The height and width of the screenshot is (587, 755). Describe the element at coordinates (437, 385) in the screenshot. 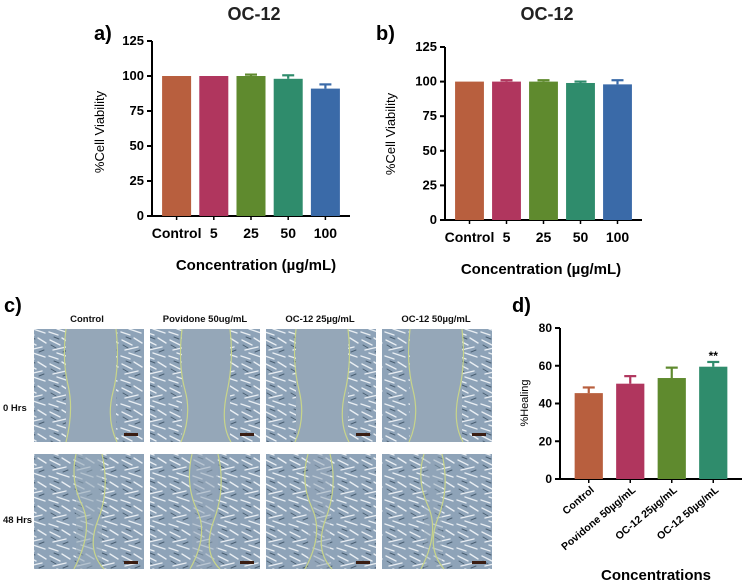

I see `micrograph-oc12-50-0h` at that location.